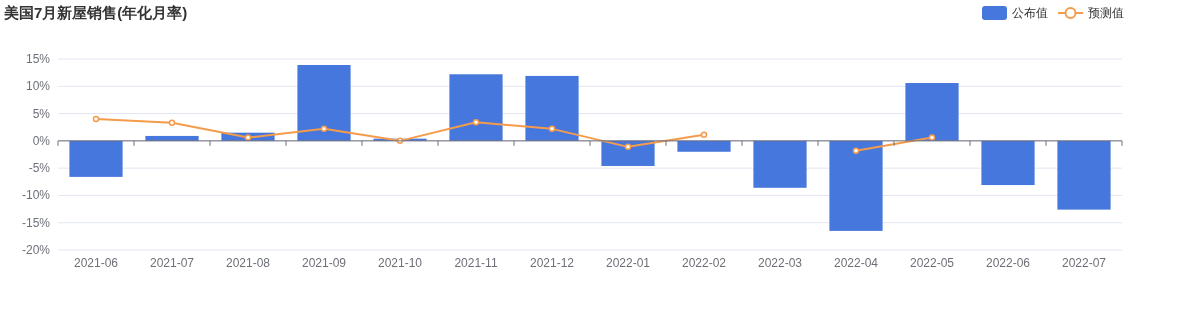 The image size is (1180, 330). Describe the element at coordinates (41, 140) in the screenshot. I see `y-tick-label: 0%` at that location.